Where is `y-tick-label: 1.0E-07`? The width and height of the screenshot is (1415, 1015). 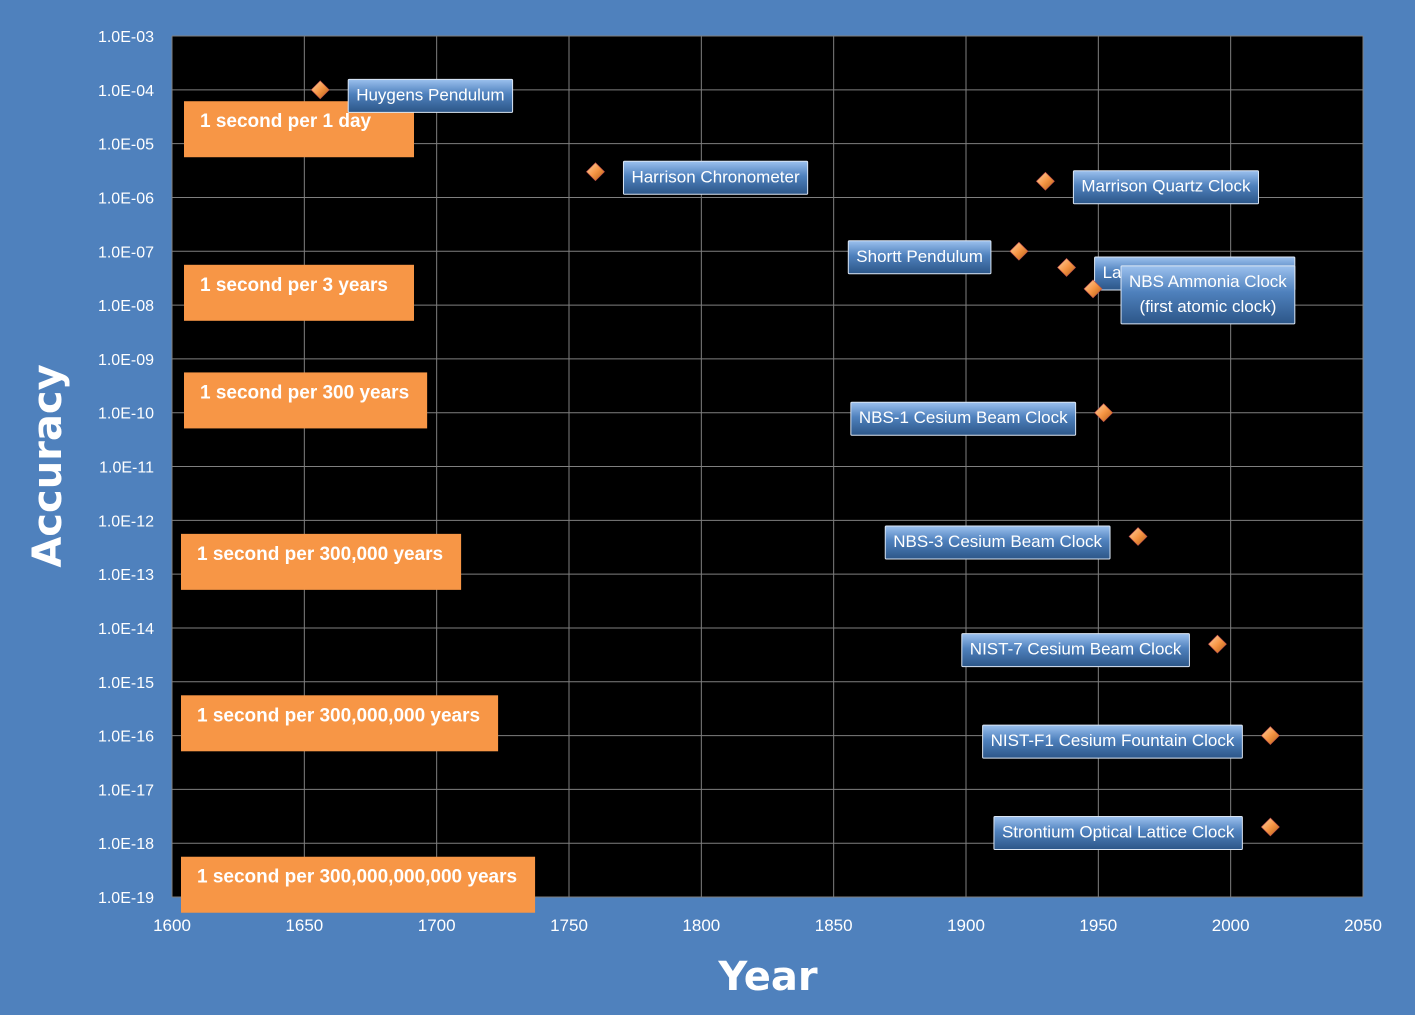 y-tick-label: 1.0E-07 is located at coordinates (126, 252).